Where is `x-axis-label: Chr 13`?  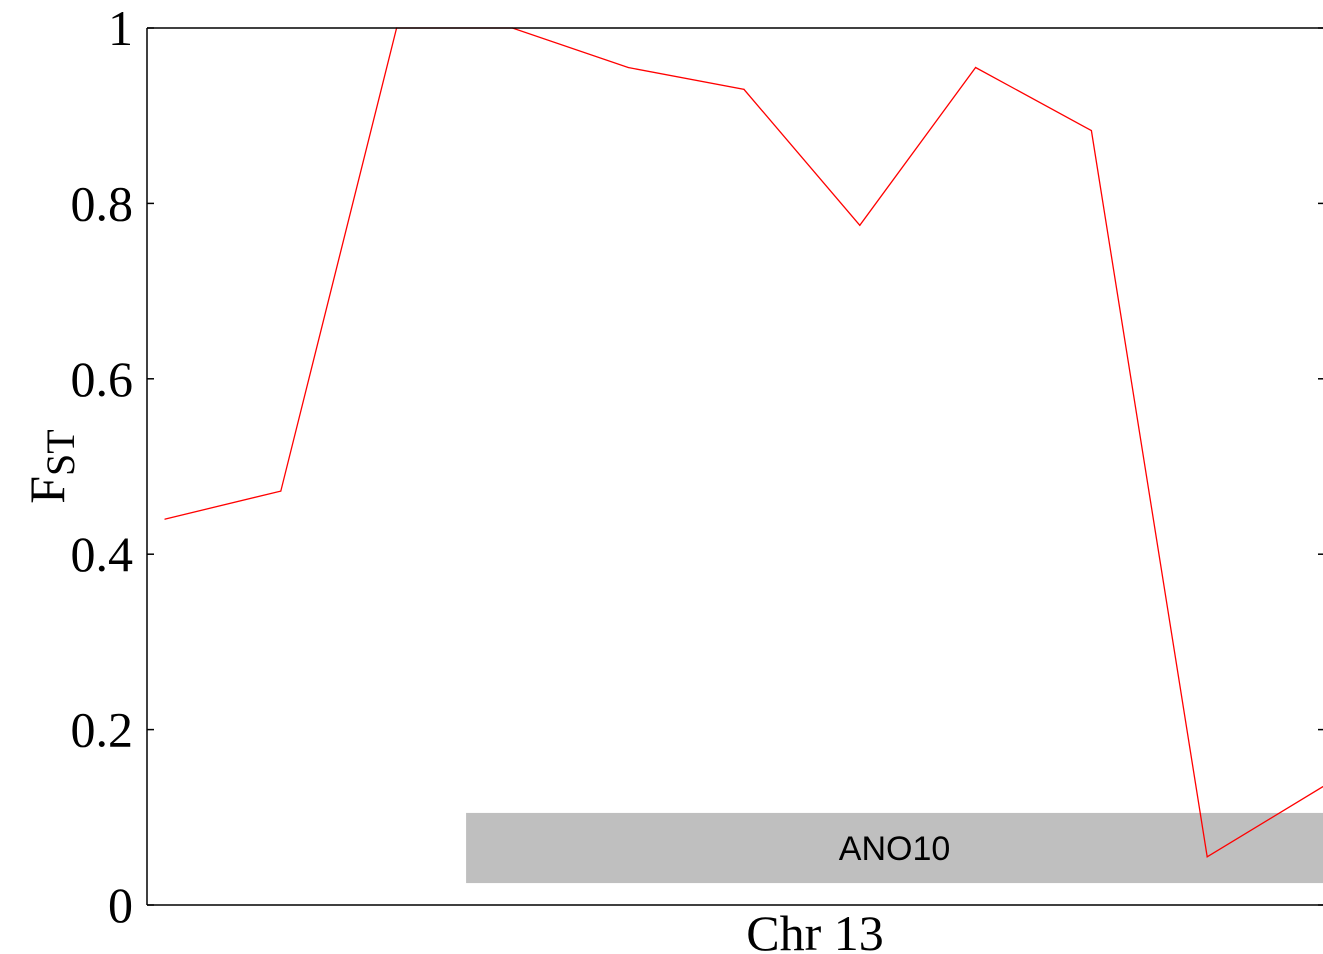
x-axis-label: Chr 13 is located at coordinates (815, 929).